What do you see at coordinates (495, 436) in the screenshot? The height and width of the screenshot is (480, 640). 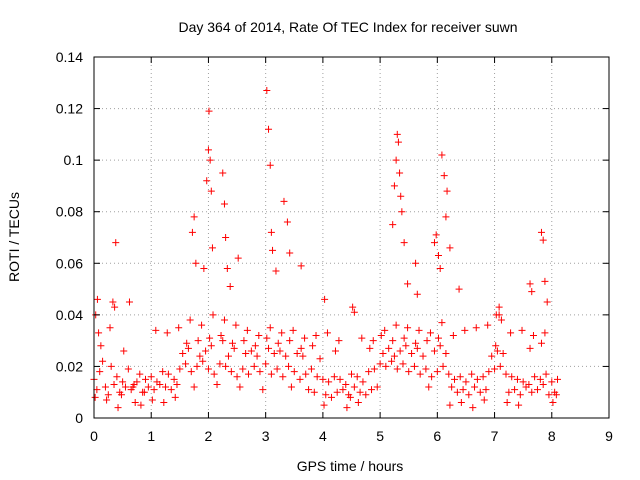 I see `x-tick-label: 7` at bounding box center [495, 436].